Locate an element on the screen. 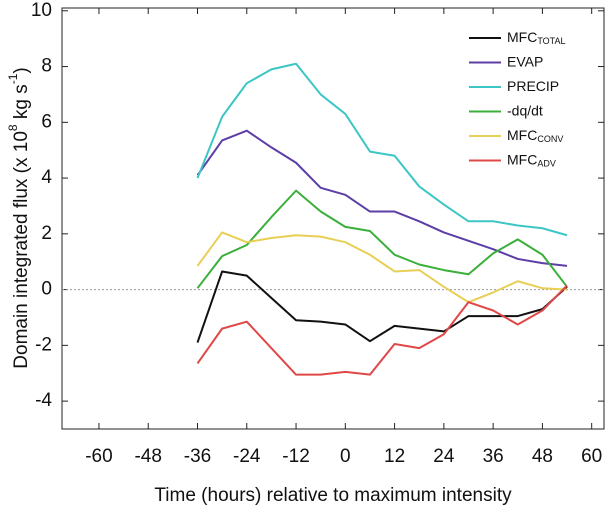 The height and width of the screenshot is (512, 612). y-tick-label: 4 is located at coordinates (46, 177).